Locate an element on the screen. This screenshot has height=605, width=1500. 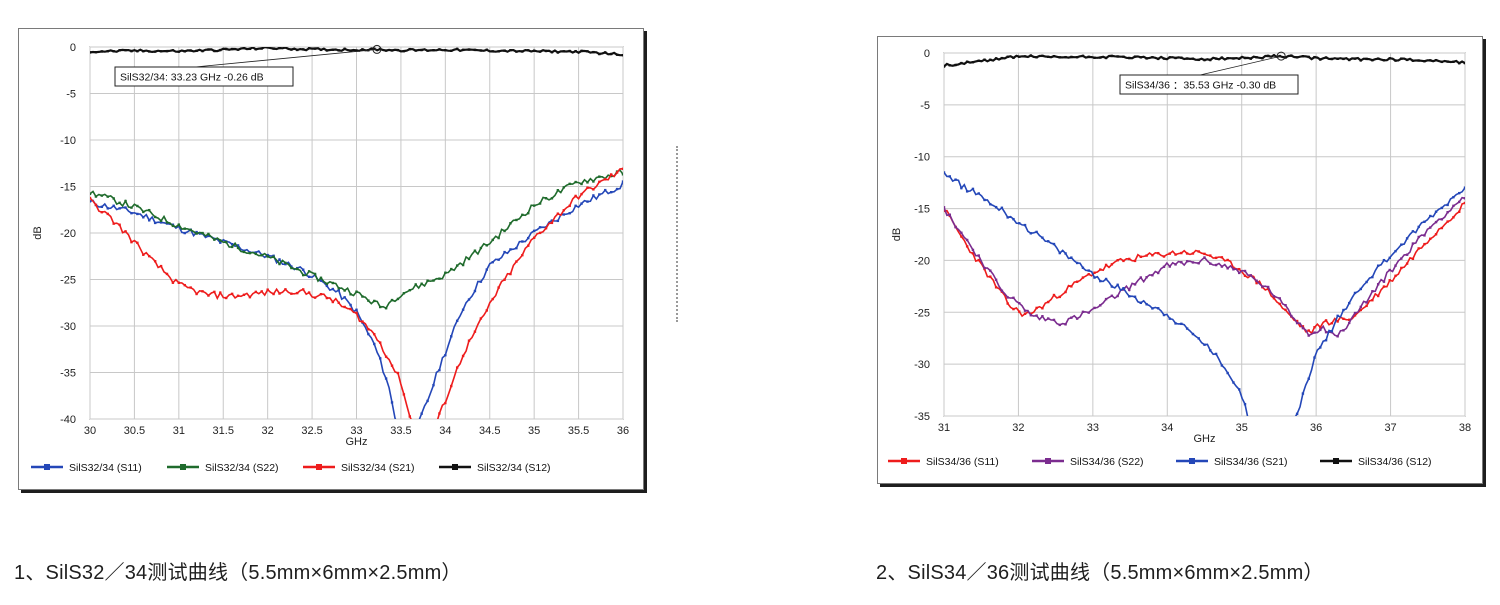
x-tick-label: 36 is located at coordinates (623, 431).